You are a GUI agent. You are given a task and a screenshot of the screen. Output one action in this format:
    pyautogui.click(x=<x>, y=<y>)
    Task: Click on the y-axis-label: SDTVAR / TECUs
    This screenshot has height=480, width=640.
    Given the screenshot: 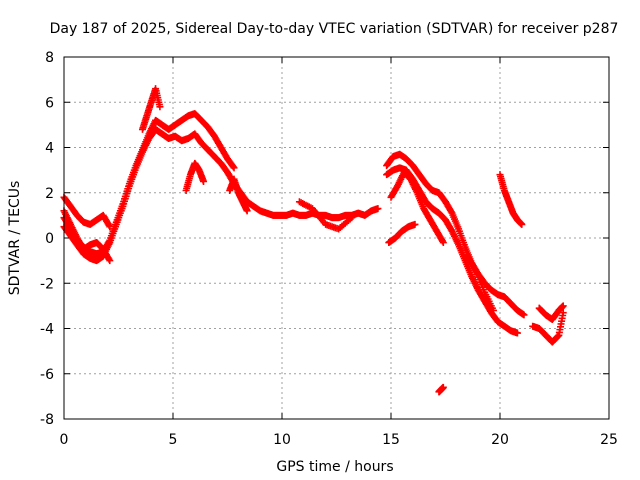 What is the action you would take?
    pyautogui.click(x=15, y=238)
    